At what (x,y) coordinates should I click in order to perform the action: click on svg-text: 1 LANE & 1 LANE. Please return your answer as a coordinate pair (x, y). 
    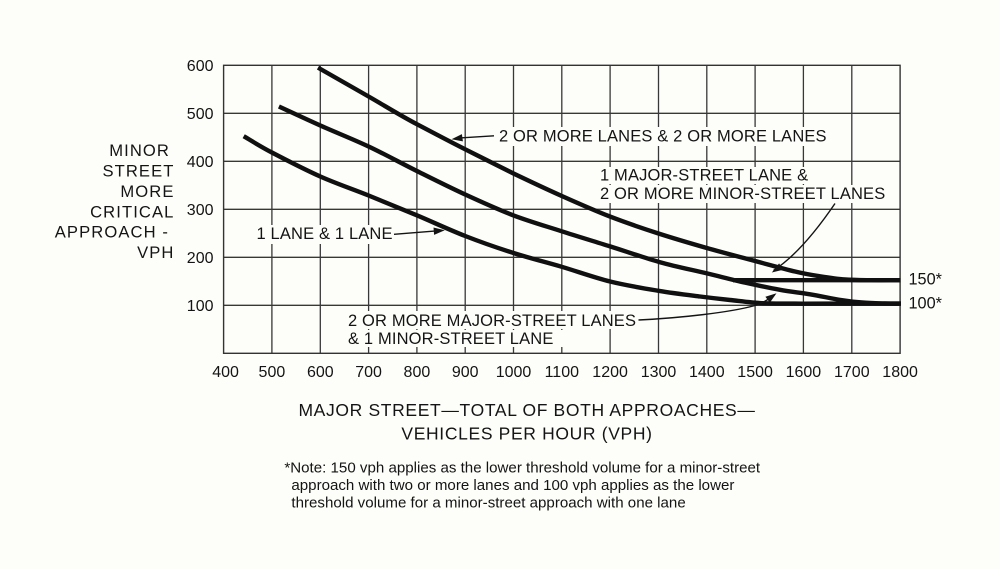
    Looking at the image, I should click on (325, 234).